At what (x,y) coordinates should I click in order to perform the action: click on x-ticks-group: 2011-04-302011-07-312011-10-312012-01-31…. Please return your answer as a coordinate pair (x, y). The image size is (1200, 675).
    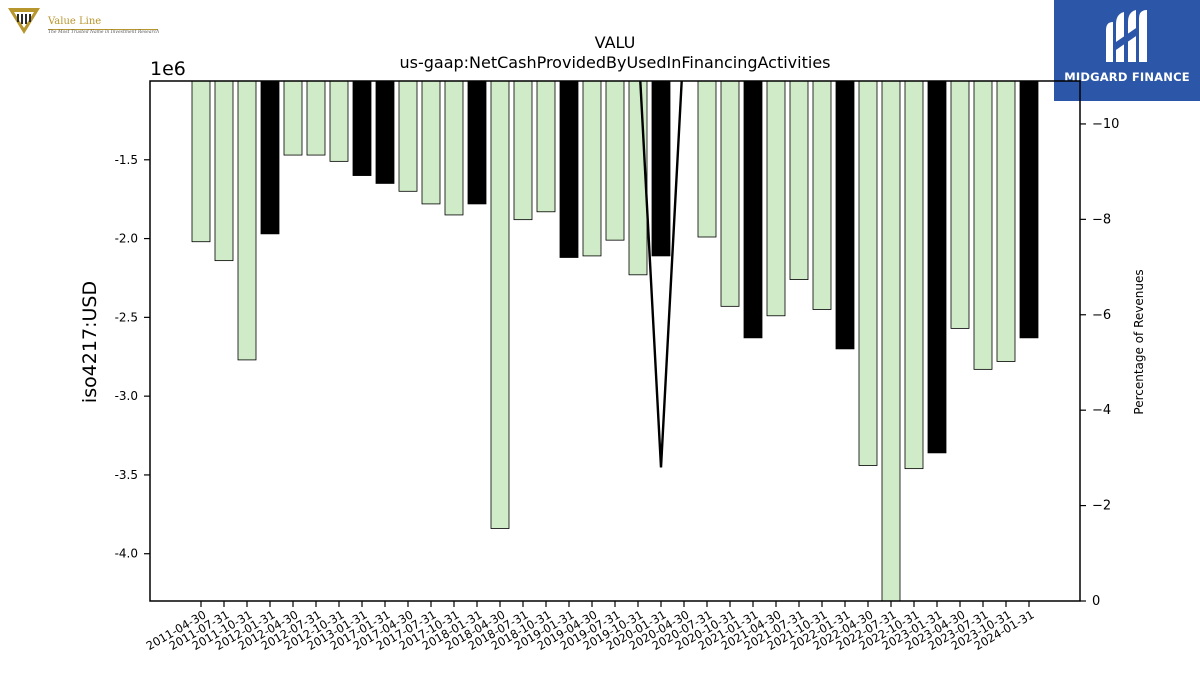
    Looking at the image, I should click on (590, 627).